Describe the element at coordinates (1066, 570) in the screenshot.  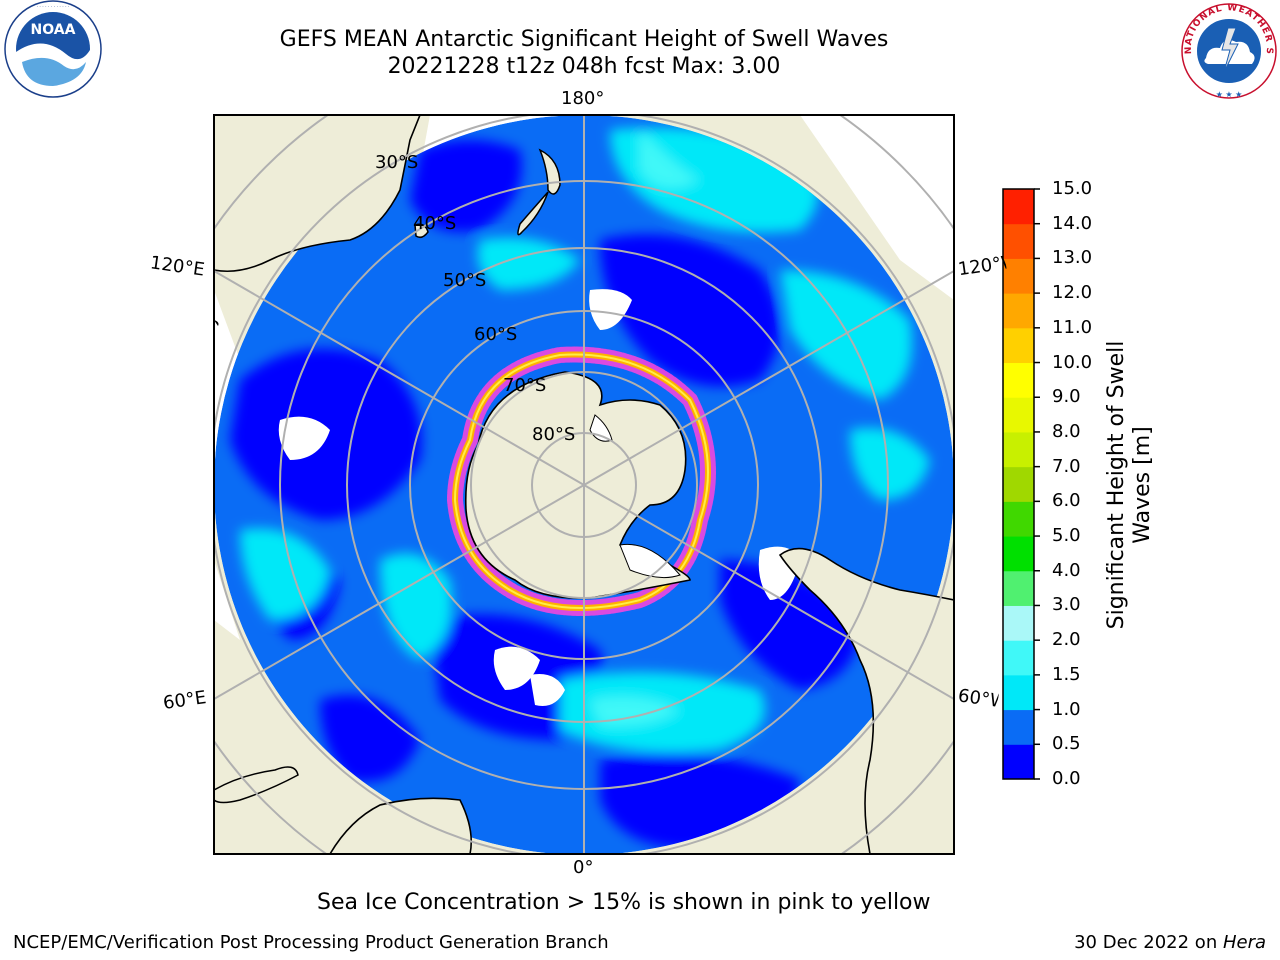
I see `colorbar-tick-label: 4.0` at that location.